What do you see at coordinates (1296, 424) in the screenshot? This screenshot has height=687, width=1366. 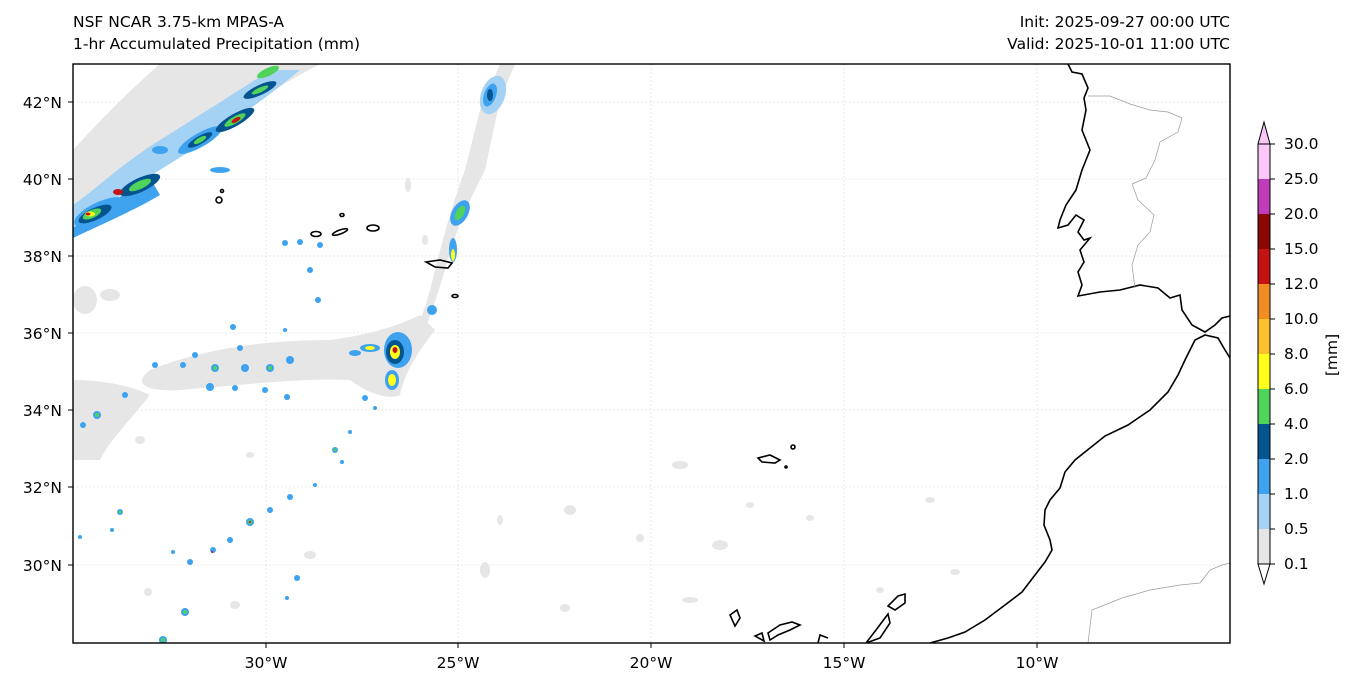 I see `colorbar-tick-label: 4.0` at bounding box center [1296, 424].